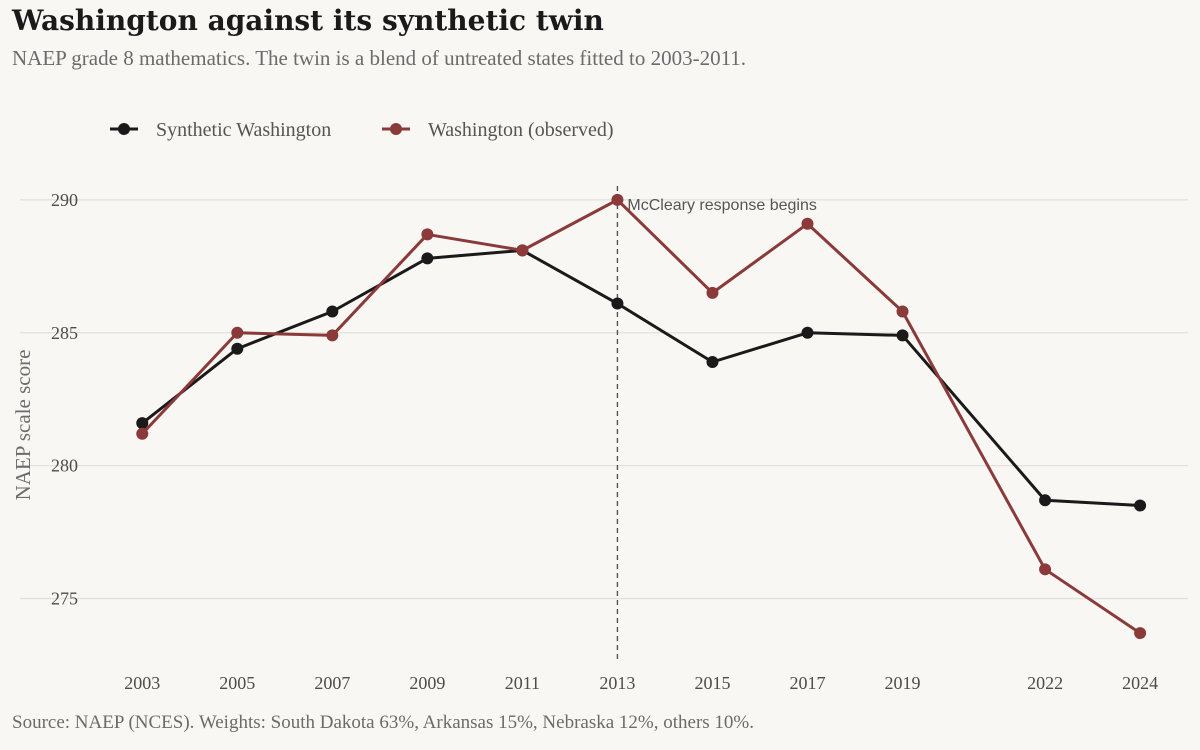  Describe the element at coordinates (64, 399) in the screenshot. I see `y-tick-labels: 275 280 285 290` at that location.